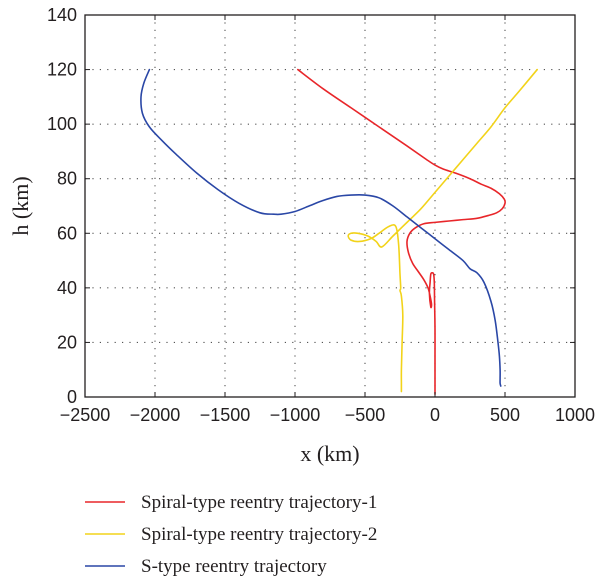  I want to click on y-tick-label: 140, so click(62, 15).